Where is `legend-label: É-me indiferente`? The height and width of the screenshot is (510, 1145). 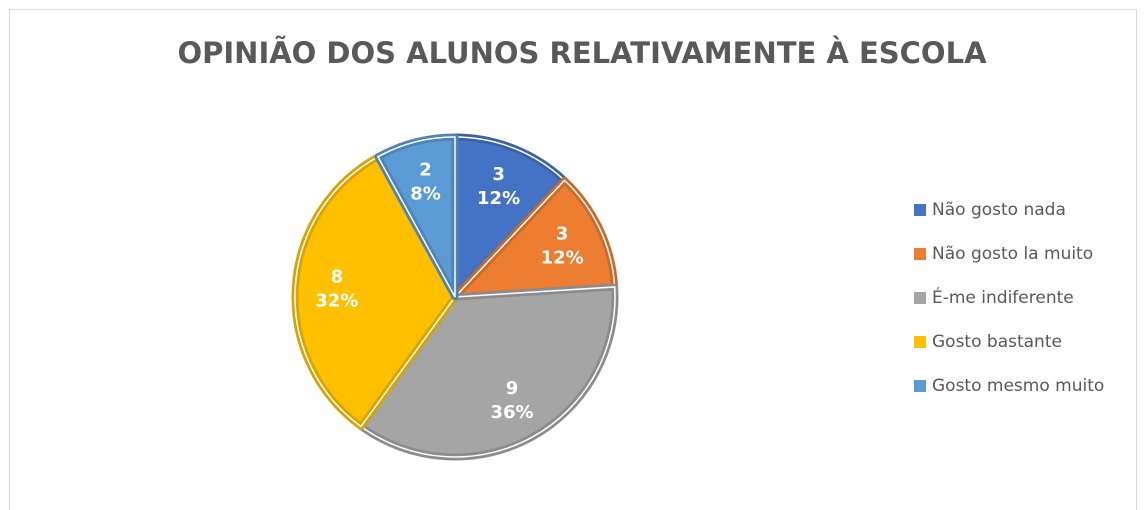
legend-label: É-me indiferente is located at coordinates (1003, 297).